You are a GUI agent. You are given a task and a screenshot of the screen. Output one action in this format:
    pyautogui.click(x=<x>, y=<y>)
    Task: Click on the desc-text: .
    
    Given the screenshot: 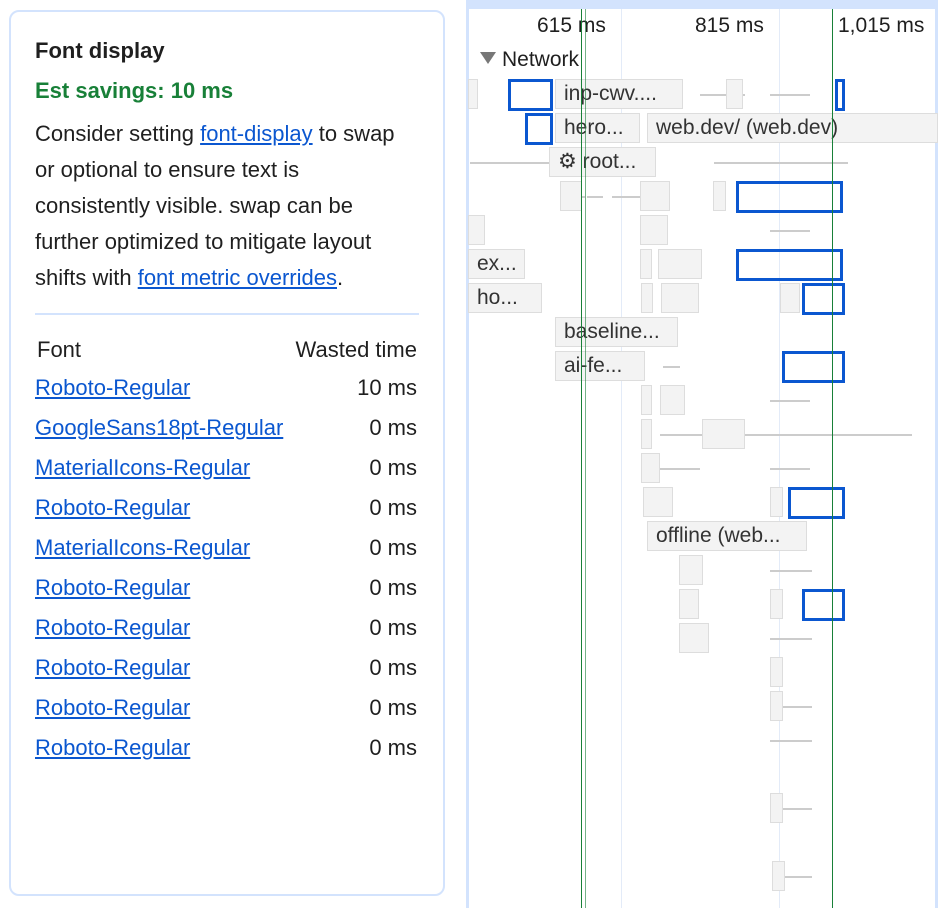 What is the action you would take?
    pyautogui.click(x=340, y=277)
    